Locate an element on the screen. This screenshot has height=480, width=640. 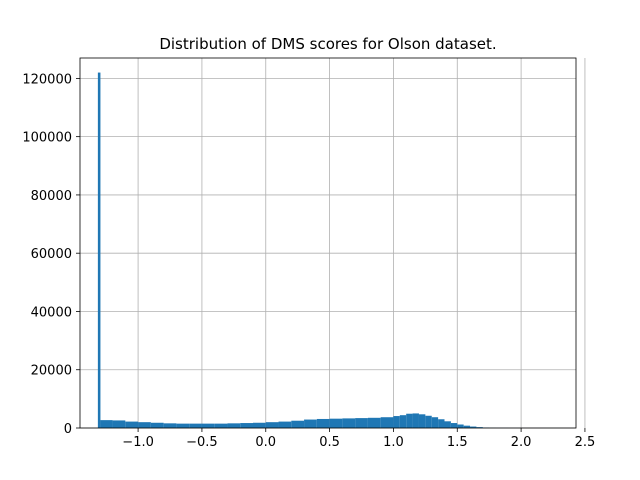
y-tick-label: 40000 is located at coordinates (51, 312).